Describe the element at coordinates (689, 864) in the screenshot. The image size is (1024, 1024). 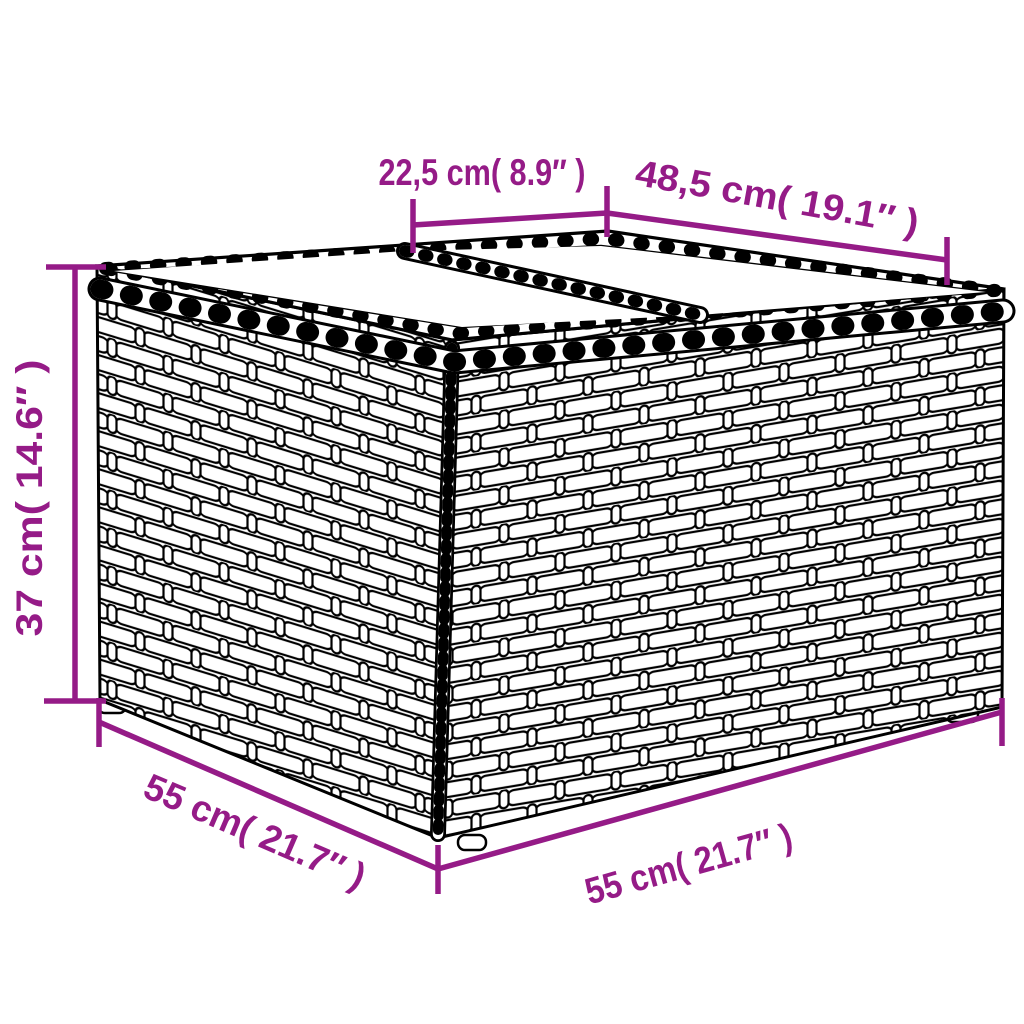
I see `dim-label-width: 55 cm( 21.7″ )` at that location.